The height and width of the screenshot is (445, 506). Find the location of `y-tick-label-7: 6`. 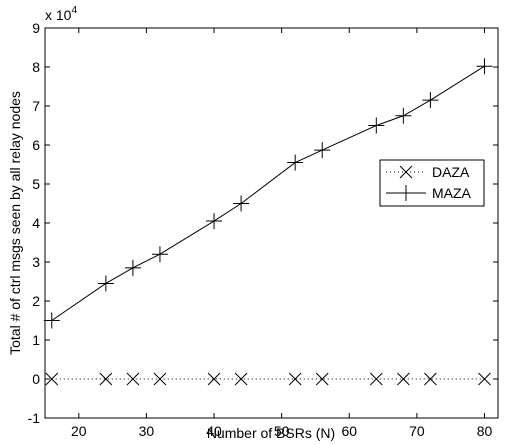

y-tick-label-7: 6 is located at coordinates (36, 145).